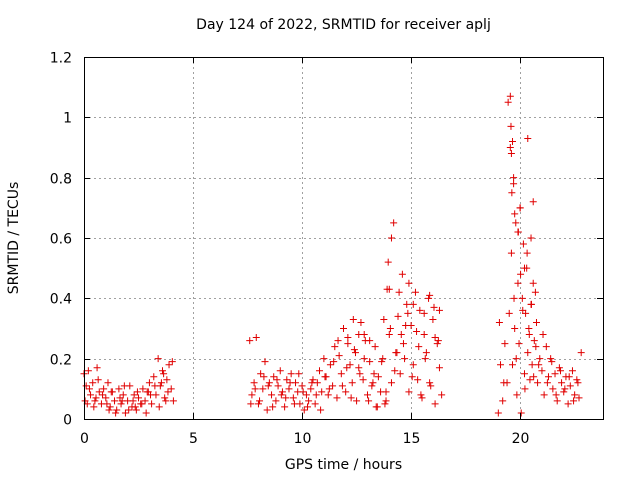 Image resolution: width=640 pixels, height=480 pixels. What do you see at coordinates (84, 439) in the screenshot?
I see `x-tick-label: 0` at bounding box center [84, 439].